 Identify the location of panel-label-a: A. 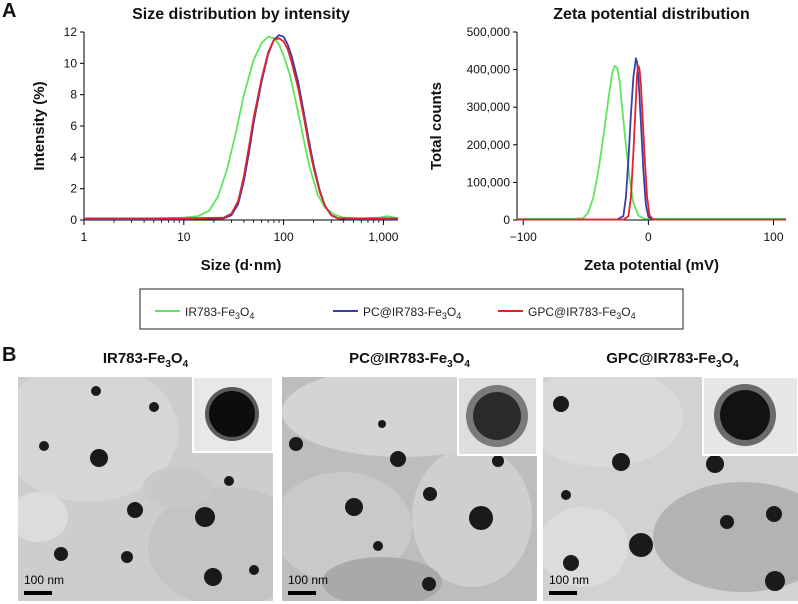
(9, 11).